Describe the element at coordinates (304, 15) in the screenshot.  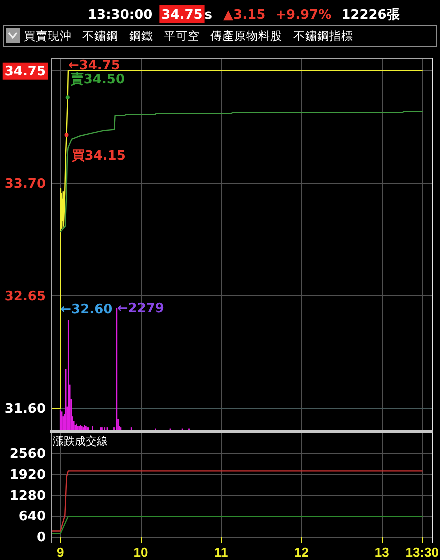
I see `text: +9.97%` at that location.